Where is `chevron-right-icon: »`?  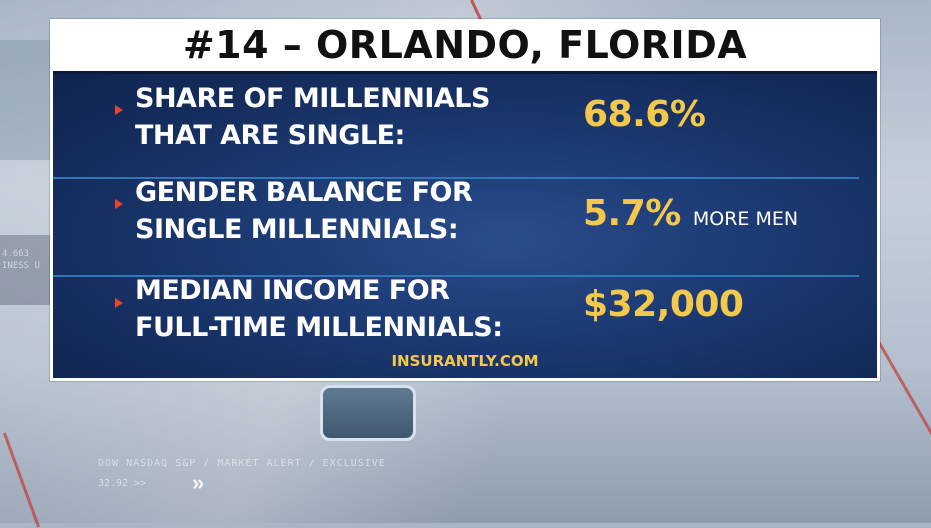 chevron-right-icon: » is located at coordinates (198, 482).